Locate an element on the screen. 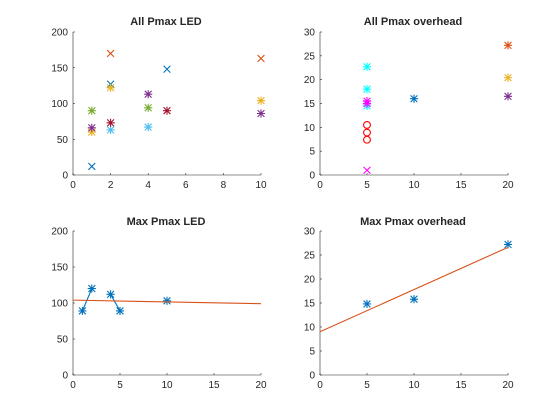 Image resolution: width=560 pixels, height=420 pixels. x-tick-label: 4 is located at coordinates (148, 185).